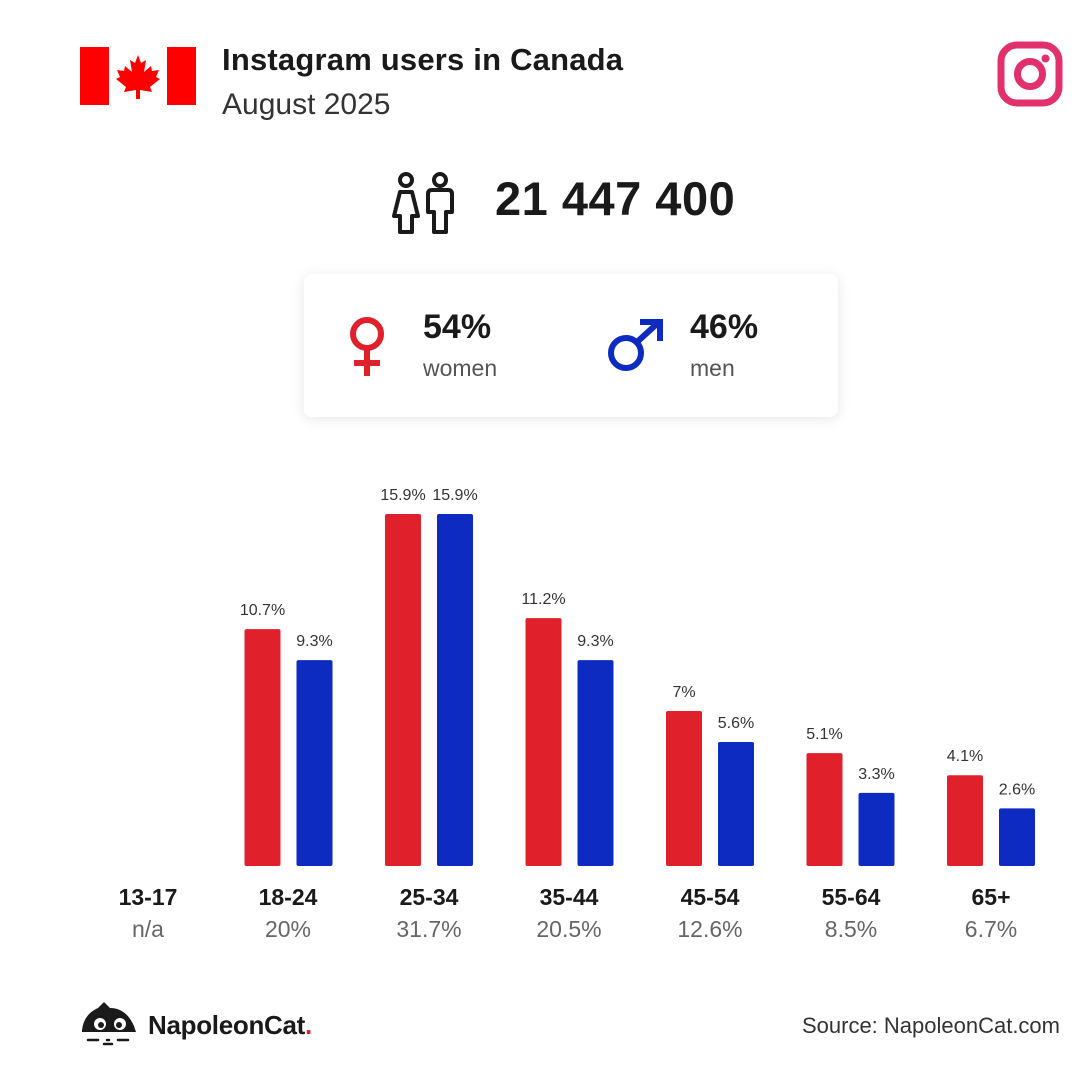  Describe the element at coordinates (569, 929) in the screenshot. I see `age-group-share: 20.5%` at that location.